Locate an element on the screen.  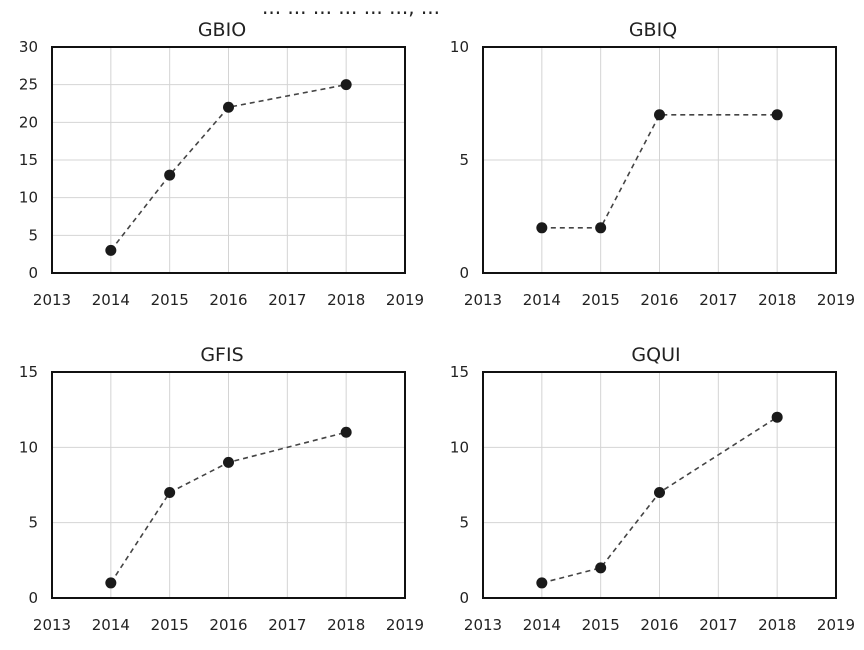
chart-title: GFIS is located at coordinates (221, 355).